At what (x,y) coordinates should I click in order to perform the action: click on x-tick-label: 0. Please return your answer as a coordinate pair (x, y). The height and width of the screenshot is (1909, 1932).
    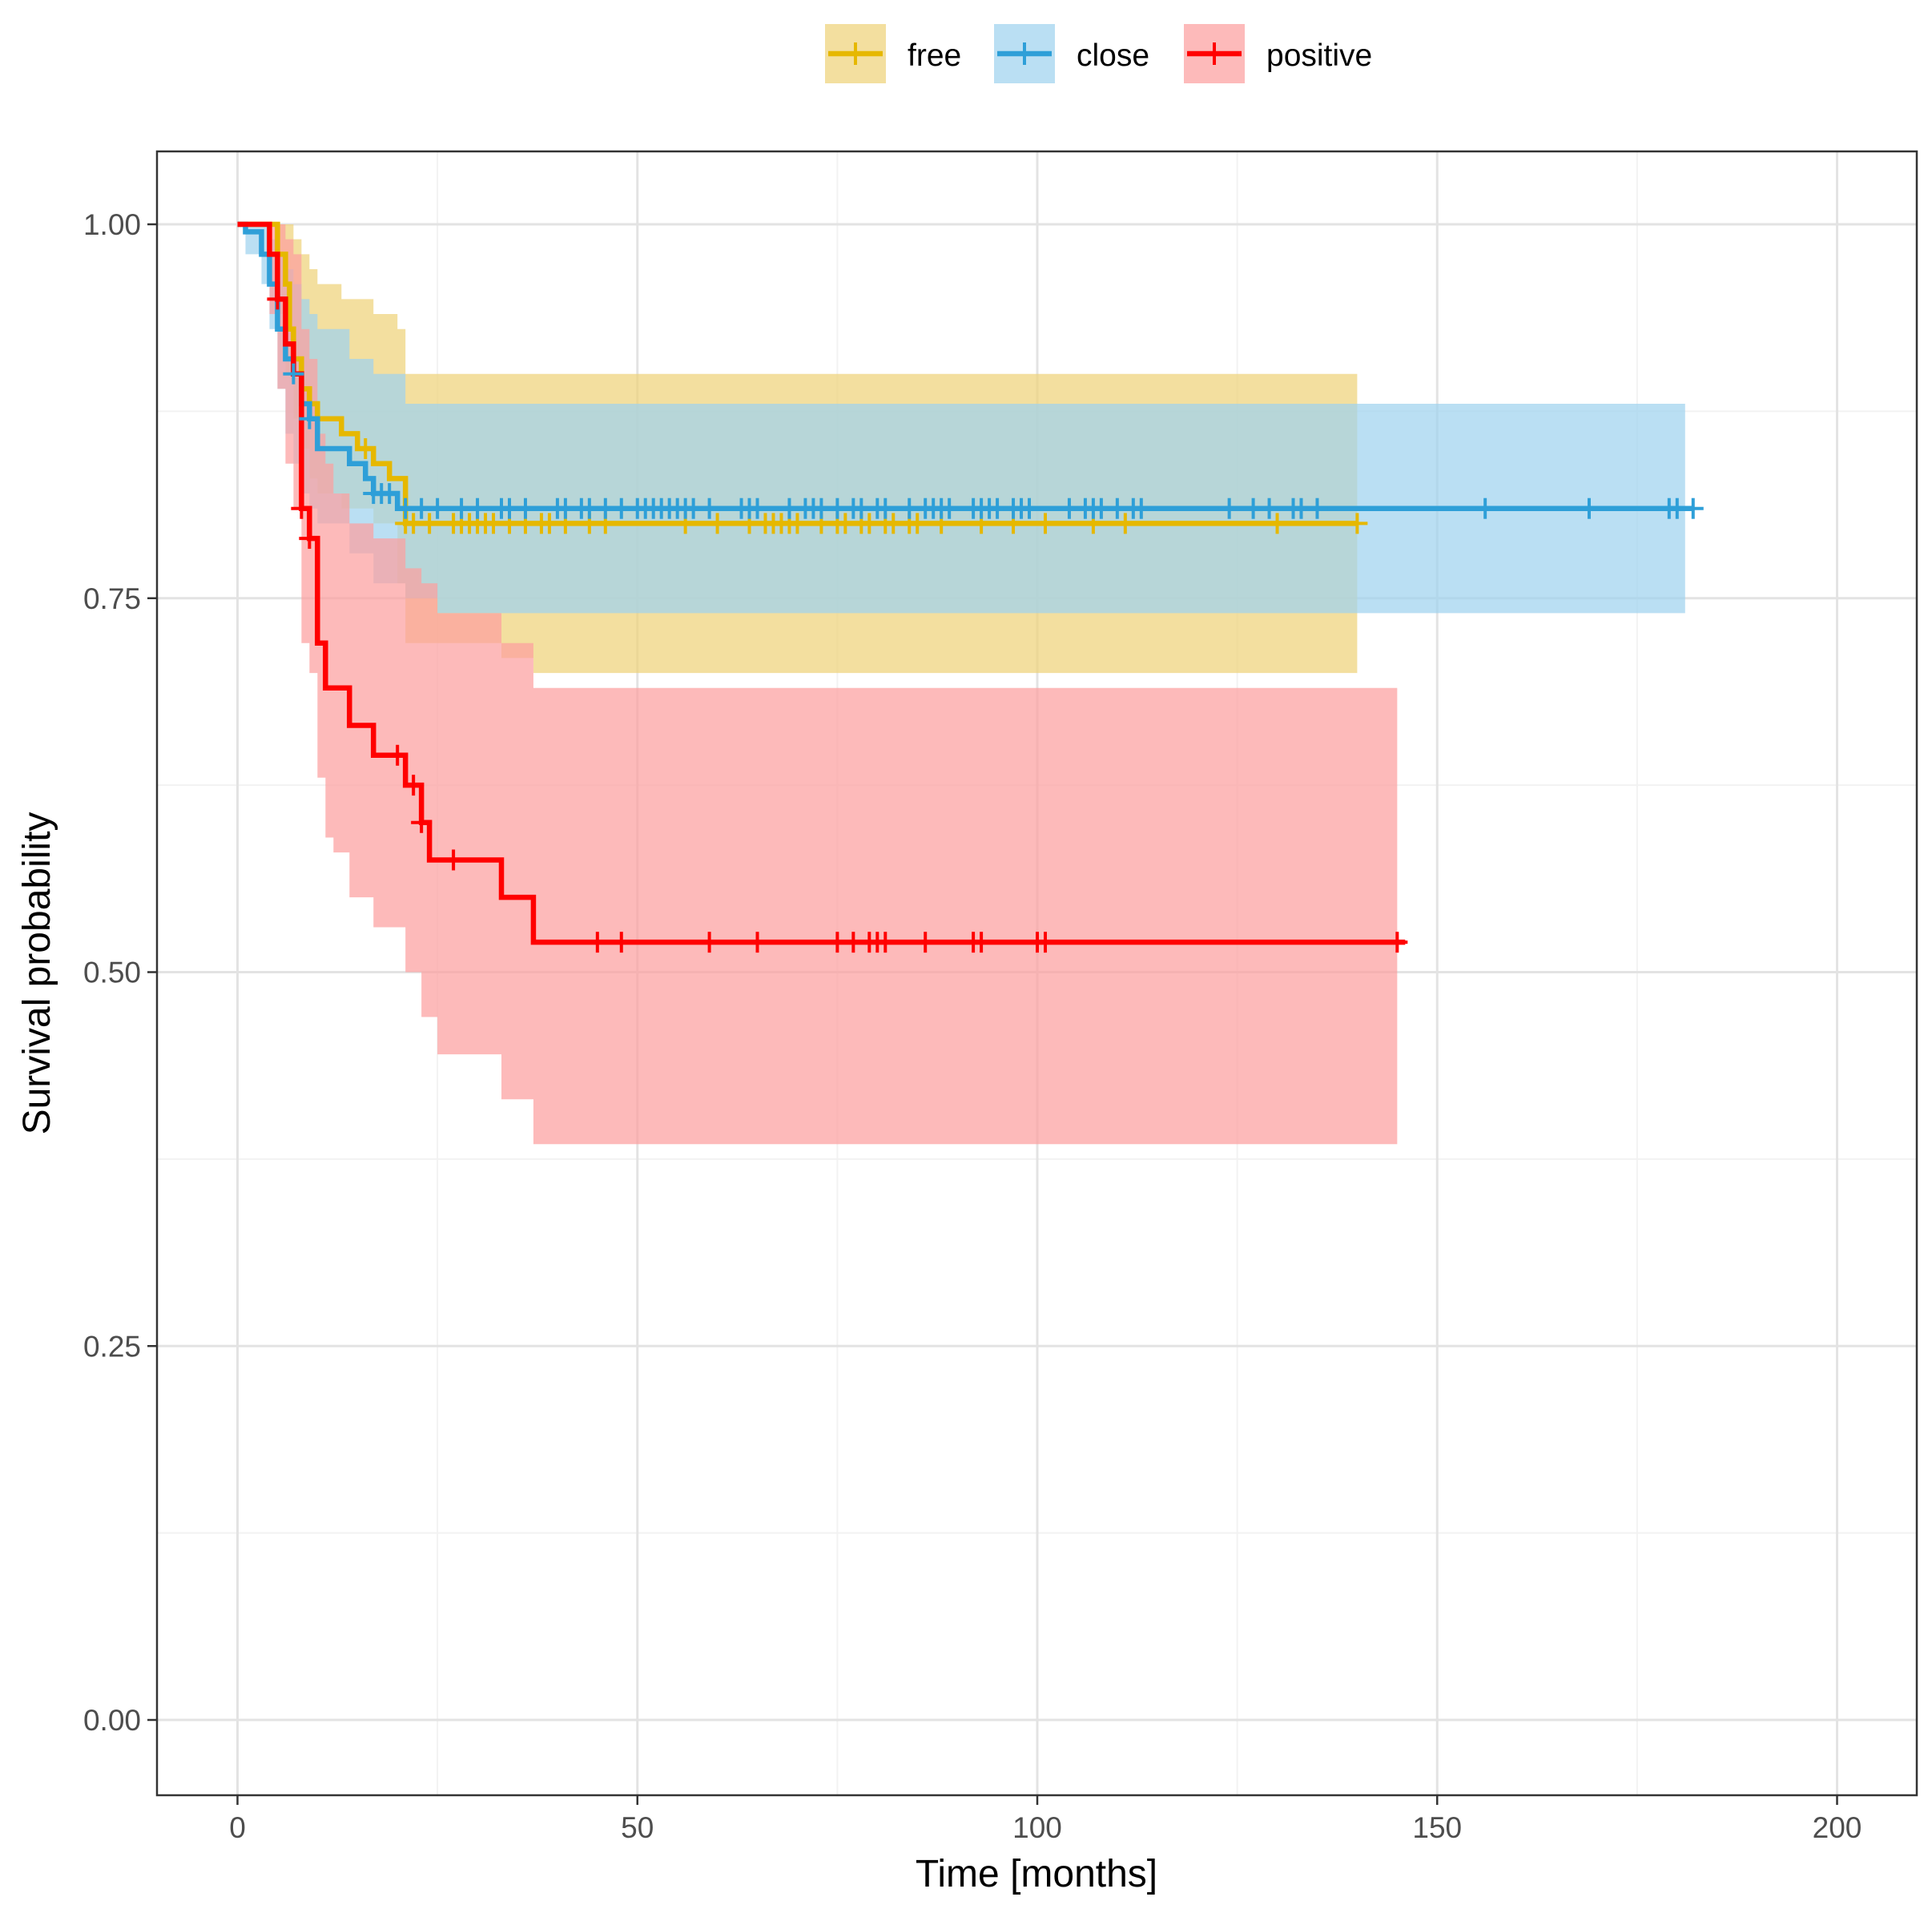
    Looking at the image, I should click on (238, 1827).